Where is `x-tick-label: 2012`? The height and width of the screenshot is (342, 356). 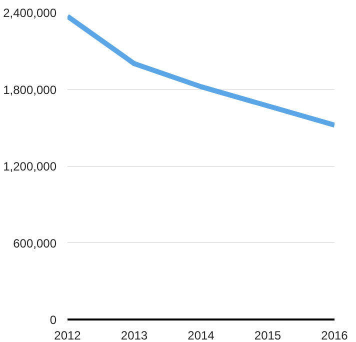
x-tick-label: 2012 is located at coordinates (68, 335).